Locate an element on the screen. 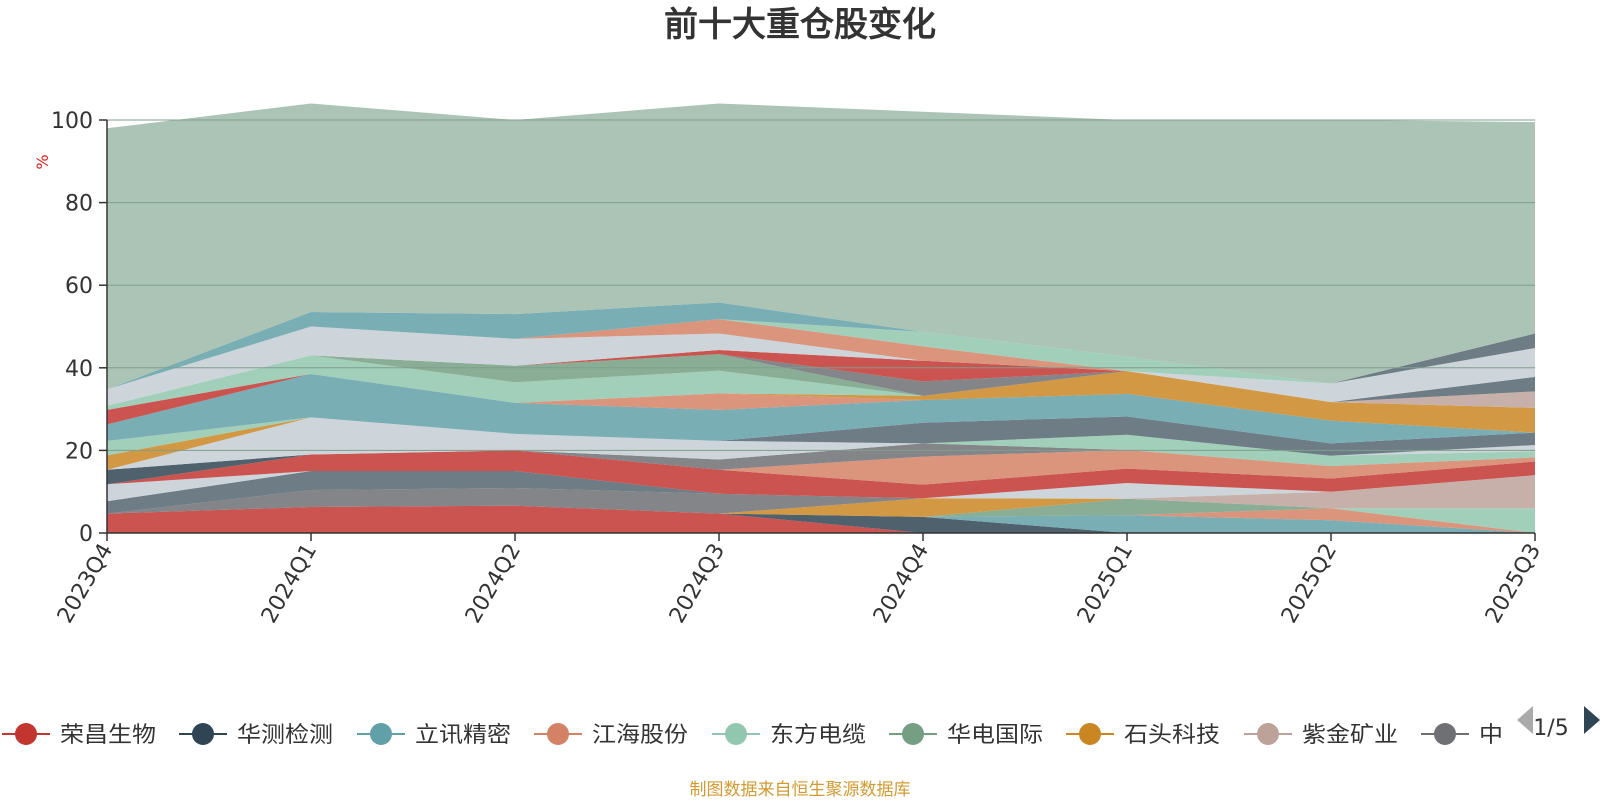 Image resolution: width=1600 pixels, height=800 pixels. legend-label: 江海股份 is located at coordinates (640, 735).